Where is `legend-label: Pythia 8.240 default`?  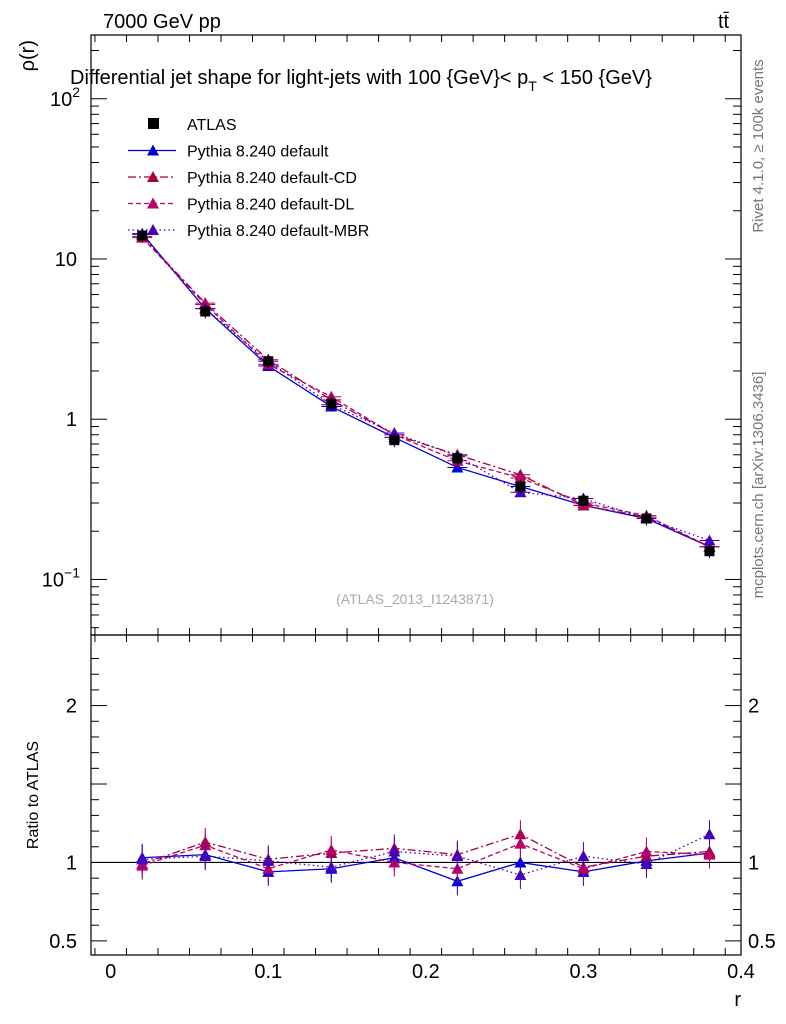
legend-label: Pythia 8.240 default is located at coordinates (258, 152).